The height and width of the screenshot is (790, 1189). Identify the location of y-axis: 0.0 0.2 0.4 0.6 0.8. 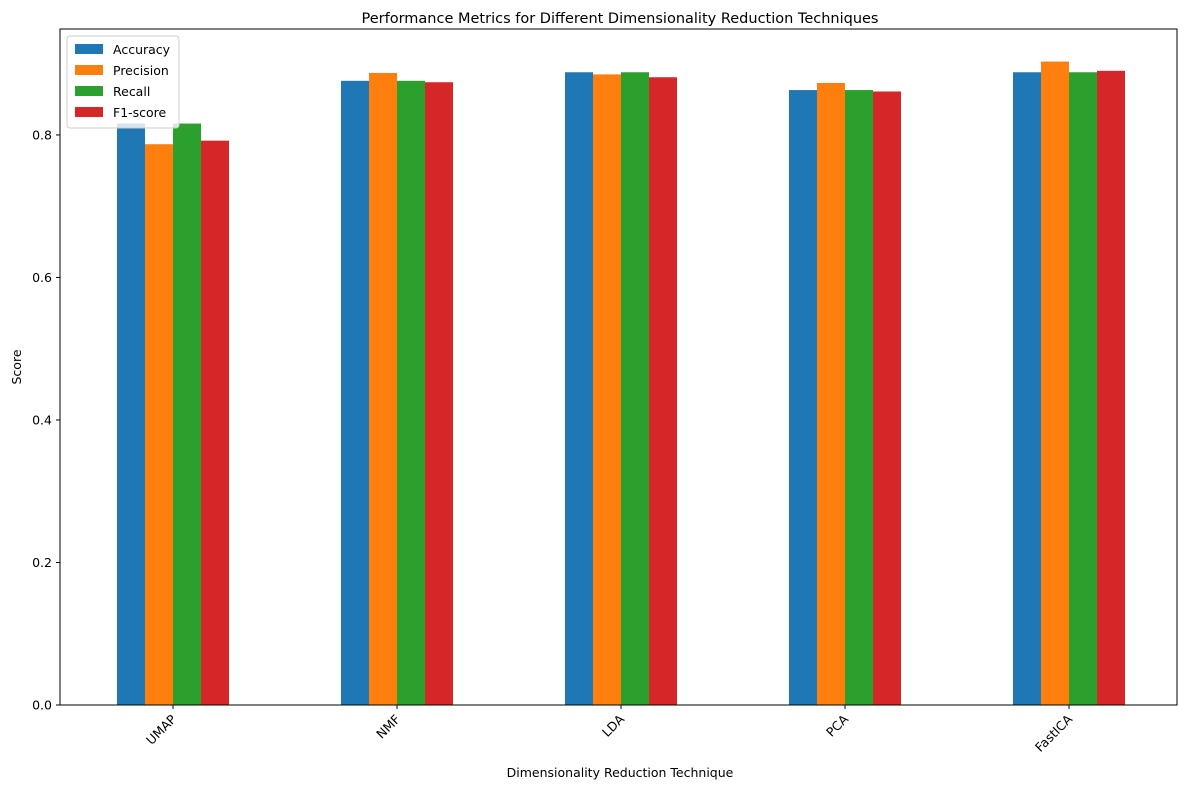
(46, 420).